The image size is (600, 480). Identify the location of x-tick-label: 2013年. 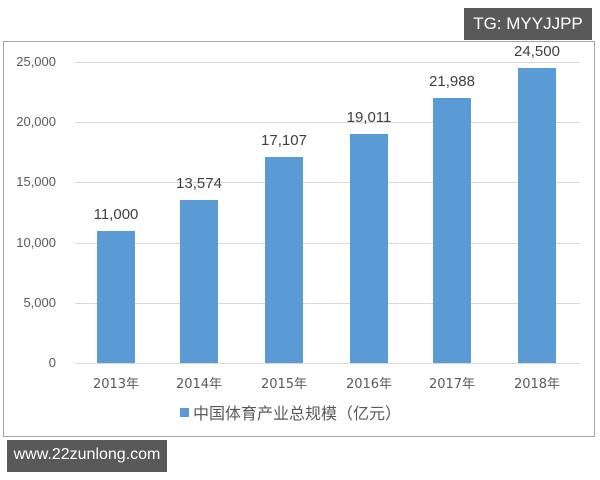
(116, 384).